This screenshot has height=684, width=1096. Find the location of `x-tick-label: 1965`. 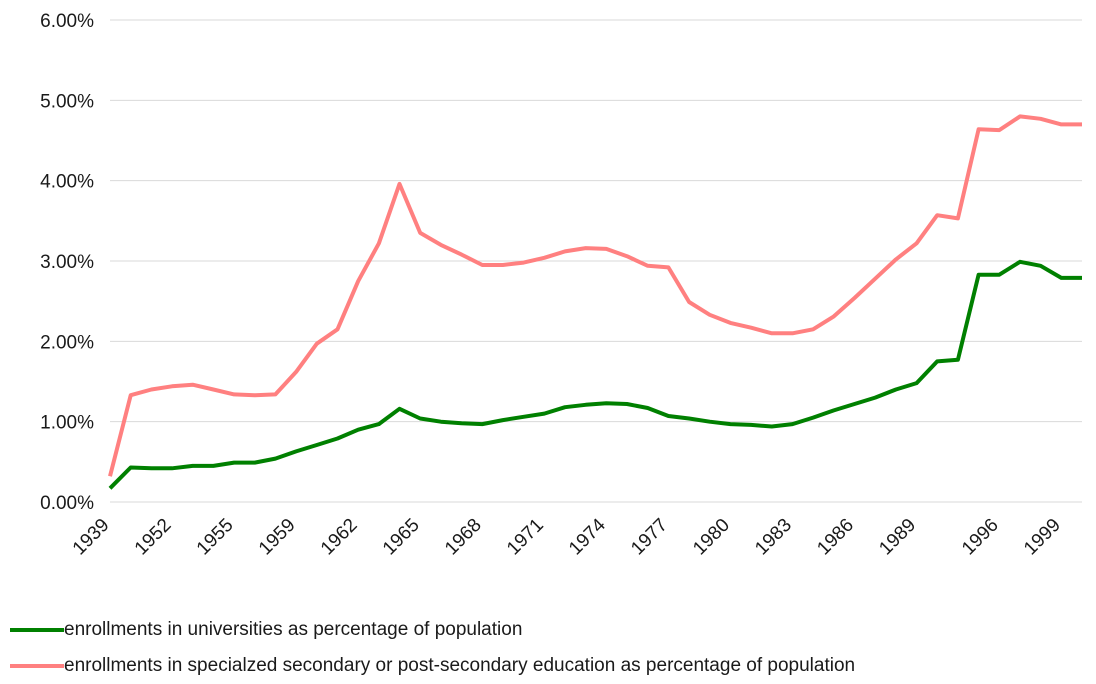

x-tick-label: 1965 is located at coordinates (401, 537).